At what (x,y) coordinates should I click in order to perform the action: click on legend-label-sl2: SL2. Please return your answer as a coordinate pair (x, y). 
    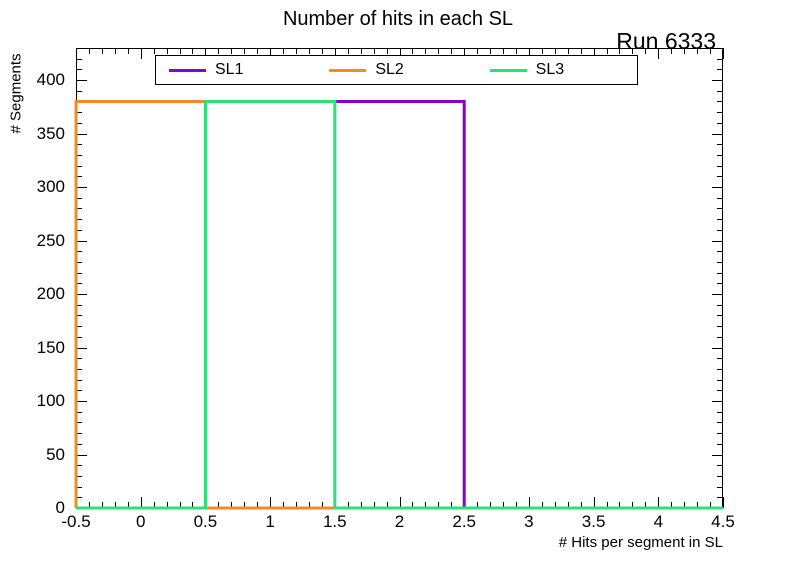
    Looking at the image, I should click on (389, 69).